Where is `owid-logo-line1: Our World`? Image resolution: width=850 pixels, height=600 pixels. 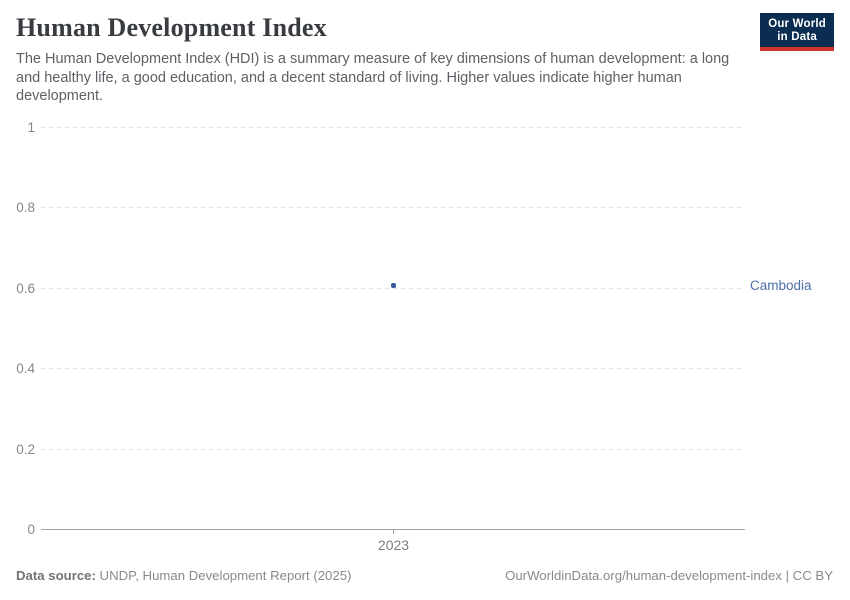
owid-logo-line1: Our World is located at coordinates (797, 24).